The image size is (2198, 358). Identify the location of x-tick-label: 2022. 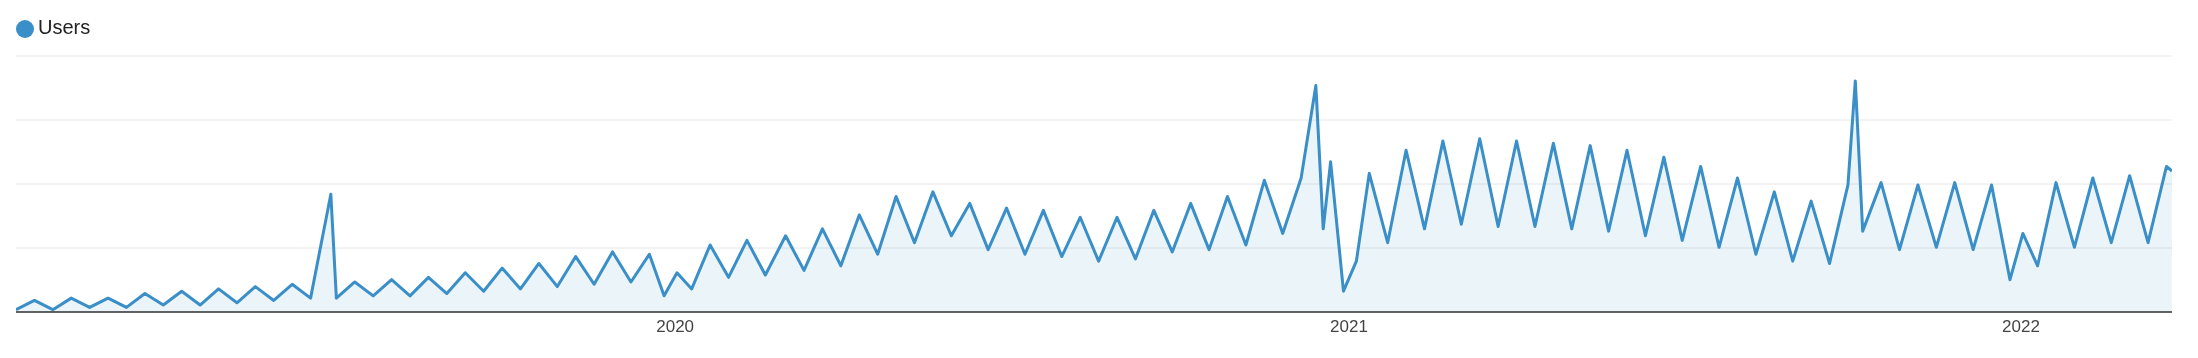
(2021, 327).